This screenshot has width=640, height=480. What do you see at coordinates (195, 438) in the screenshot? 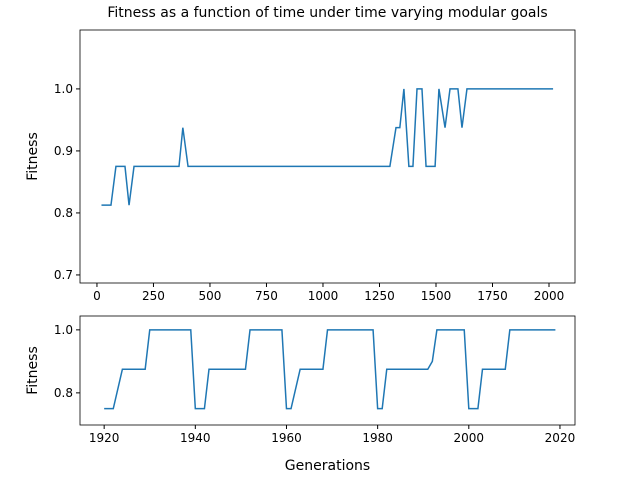
I see `x-tick-label: 1940` at bounding box center [195, 438].